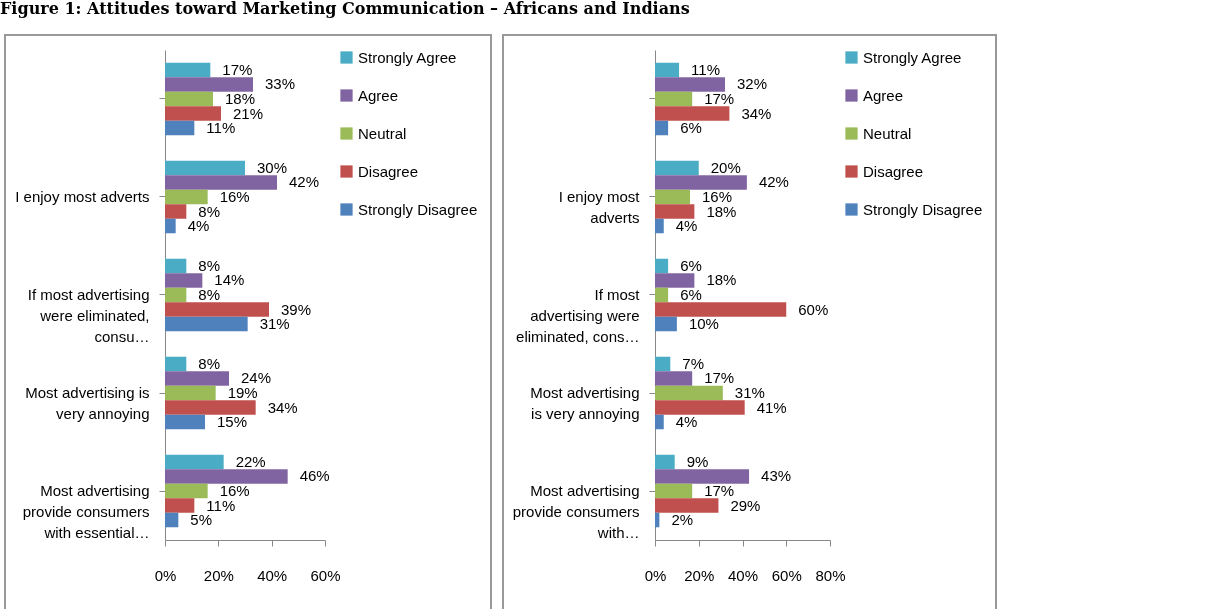  I want to click on data-label: 24%, so click(256, 378).